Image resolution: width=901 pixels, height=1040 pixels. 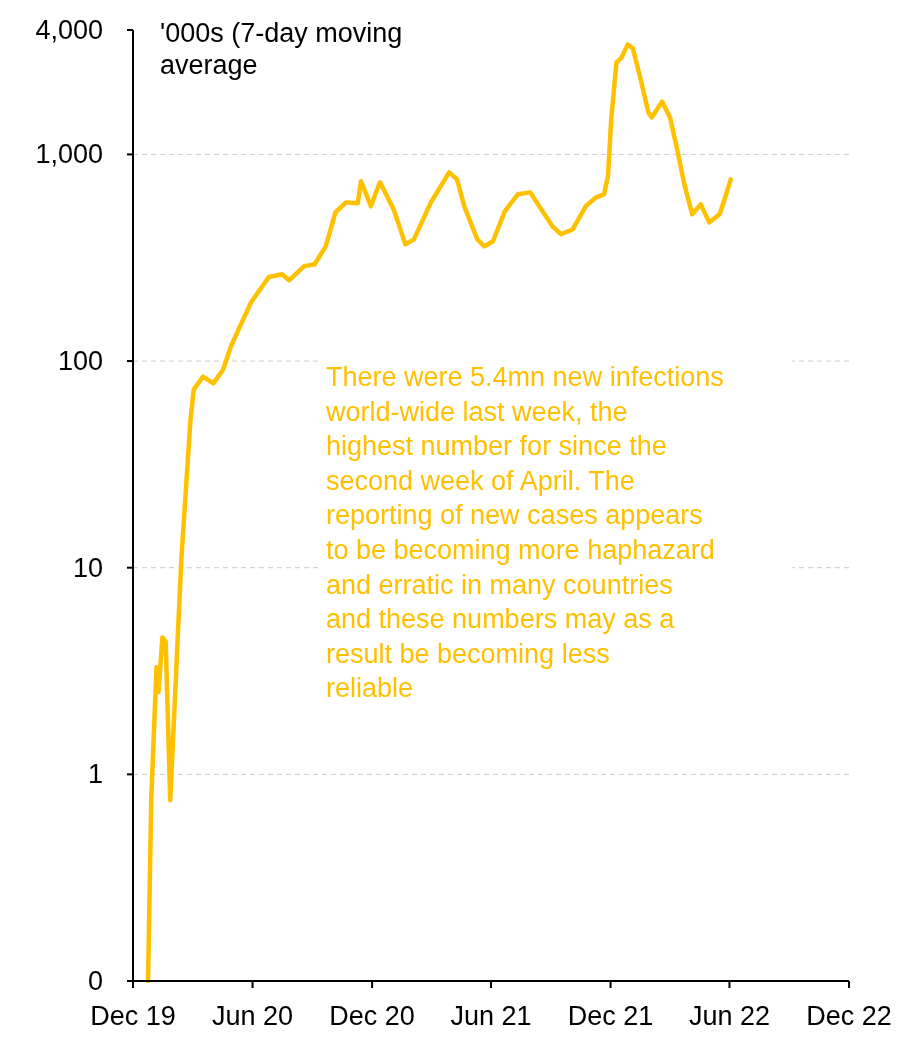 What do you see at coordinates (133, 1016) in the screenshot?
I see `x-tick-label: Dec 19` at bounding box center [133, 1016].